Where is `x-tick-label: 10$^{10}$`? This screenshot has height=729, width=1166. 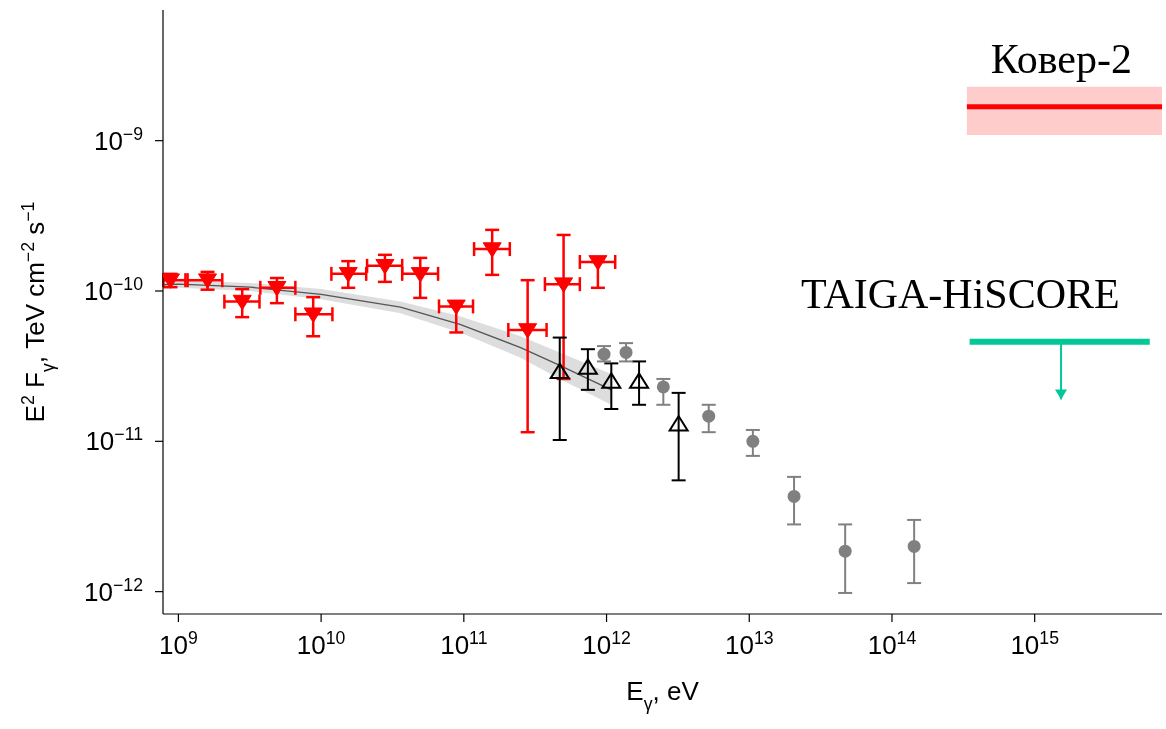 x-tick-label: 10$^{10}$ is located at coordinates (321, 644).